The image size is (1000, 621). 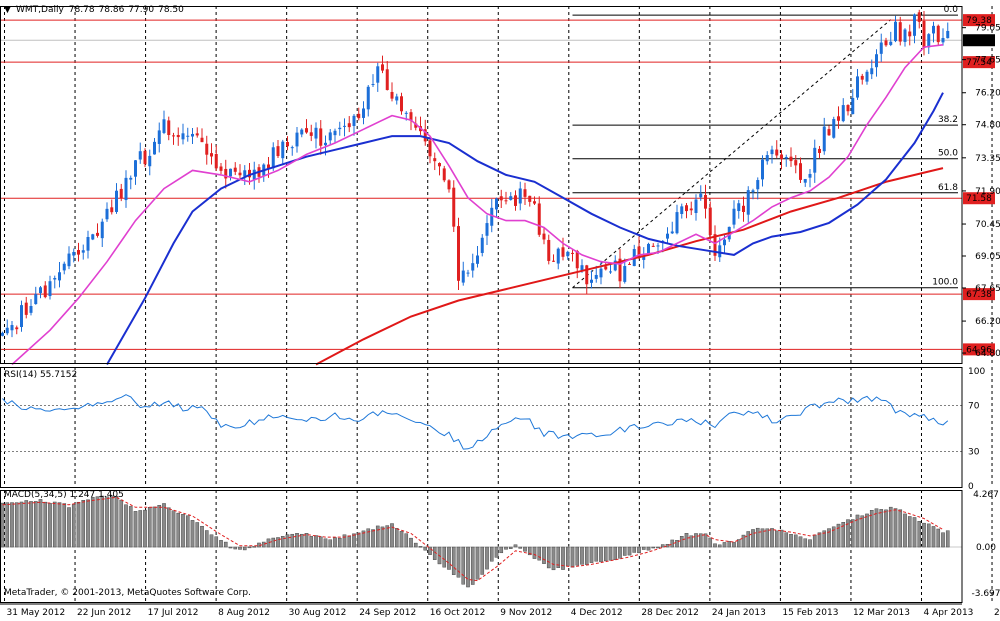 I want to click on price-tag-label: 64.96, so click(x=979, y=350).